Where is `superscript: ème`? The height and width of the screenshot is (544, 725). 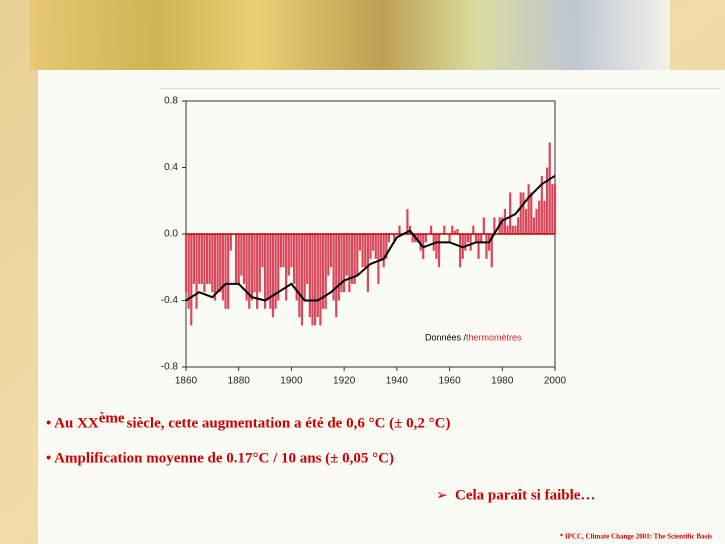 superscript: ème is located at coordinates (112, 418).